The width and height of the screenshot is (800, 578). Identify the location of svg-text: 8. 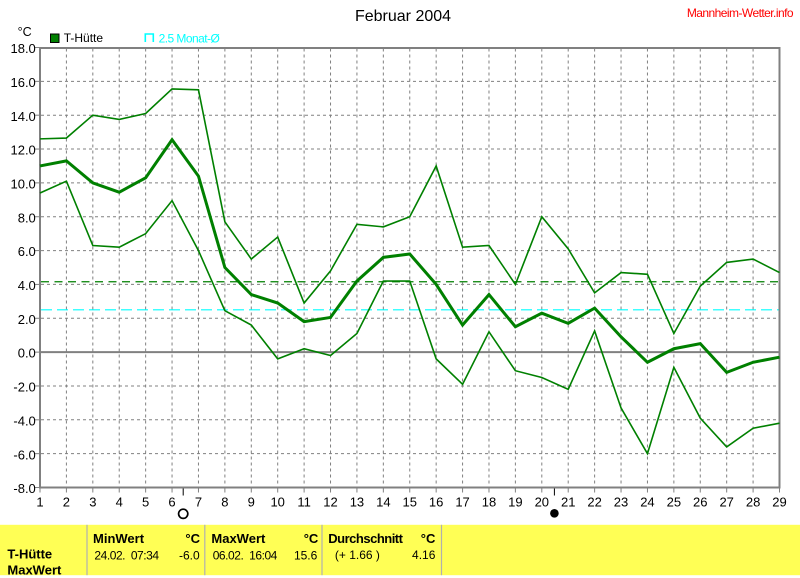
(224, 502).